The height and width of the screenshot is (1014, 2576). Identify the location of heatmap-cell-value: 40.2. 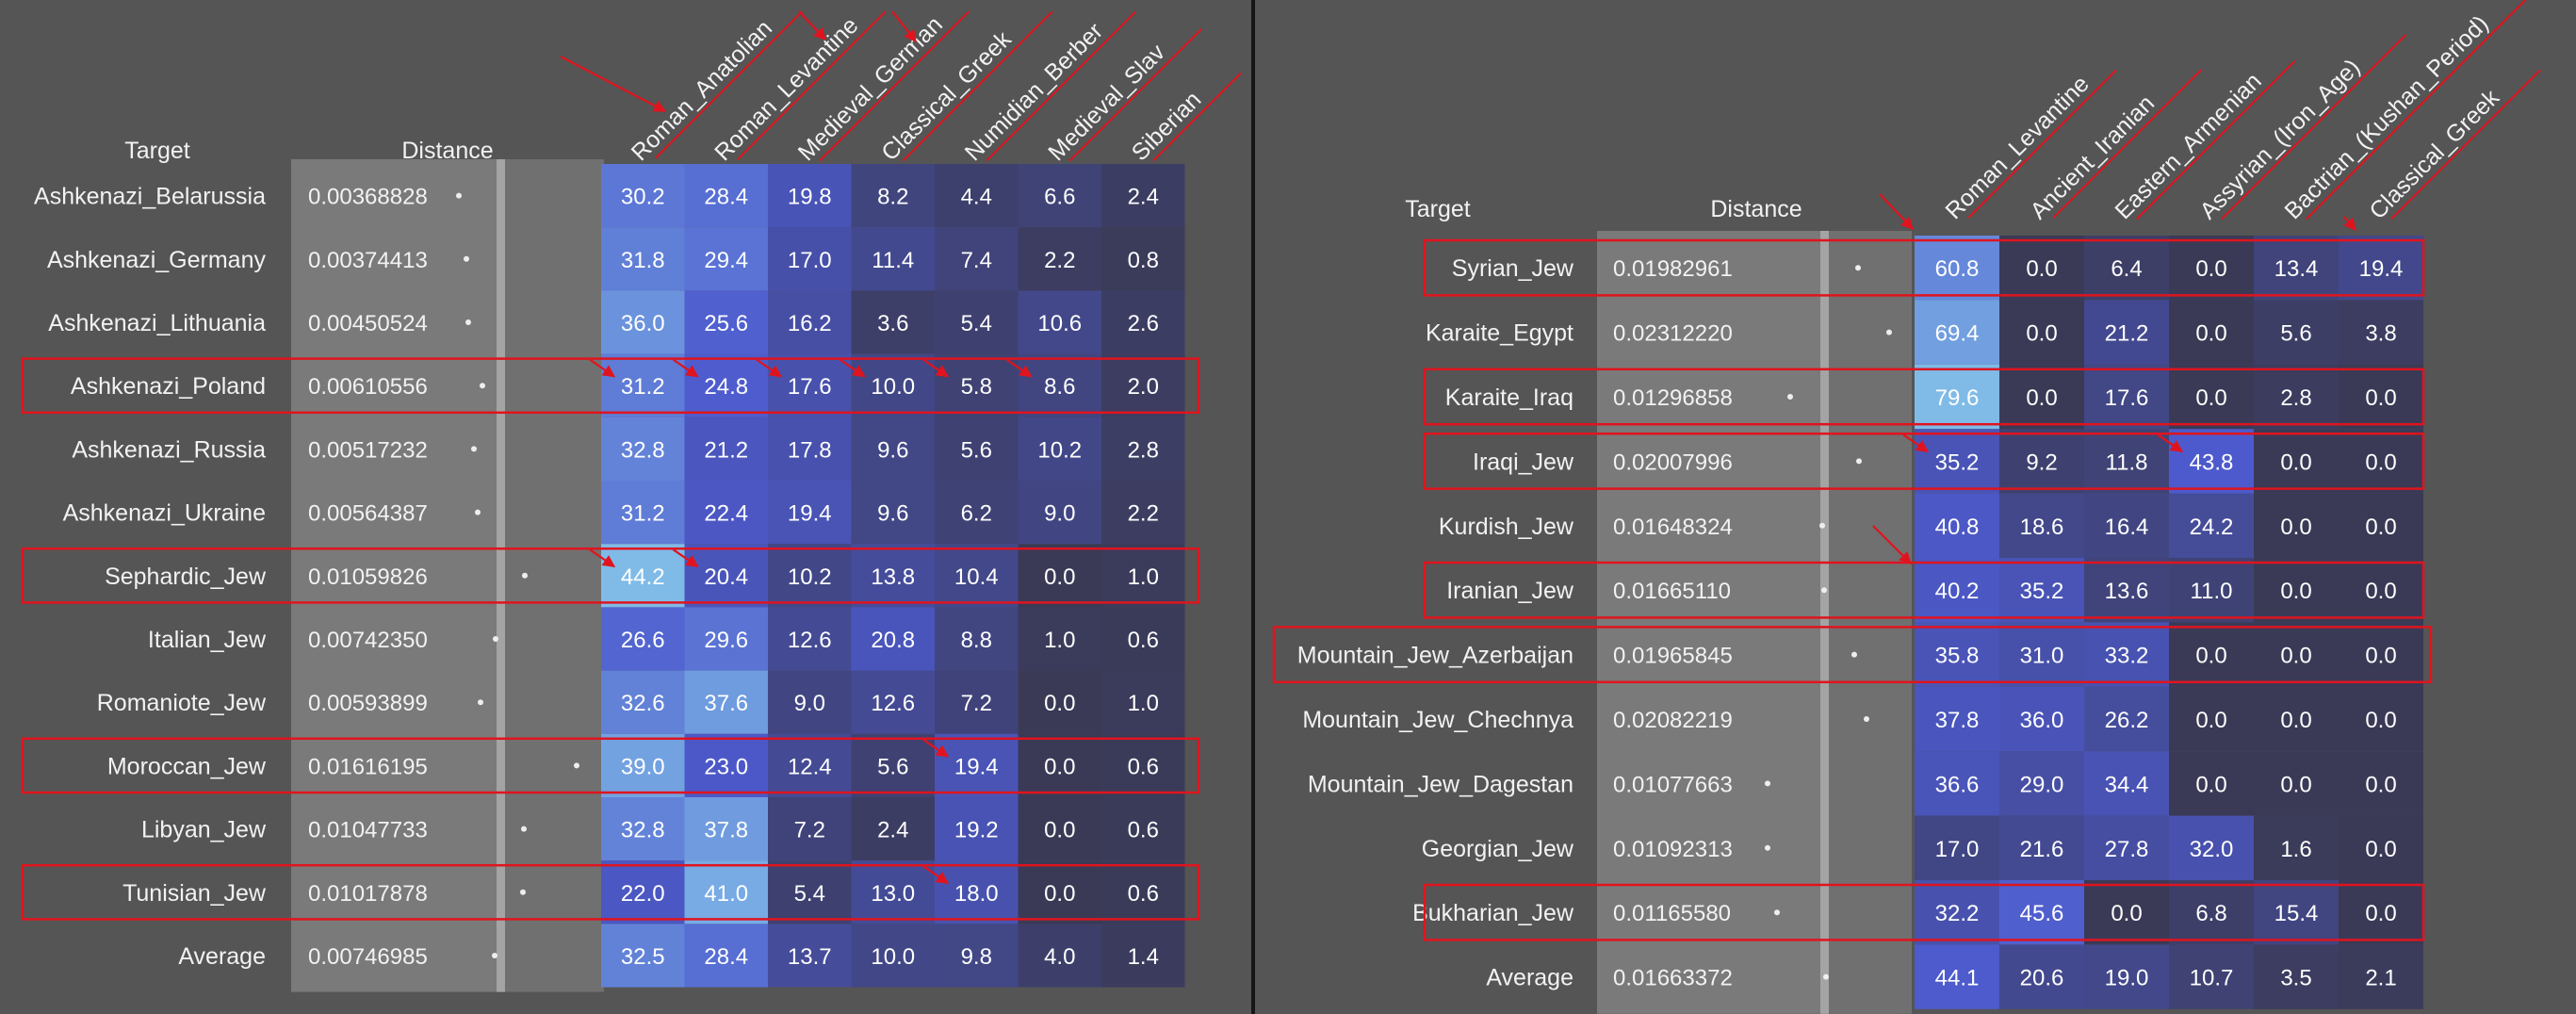
(1957, 592).